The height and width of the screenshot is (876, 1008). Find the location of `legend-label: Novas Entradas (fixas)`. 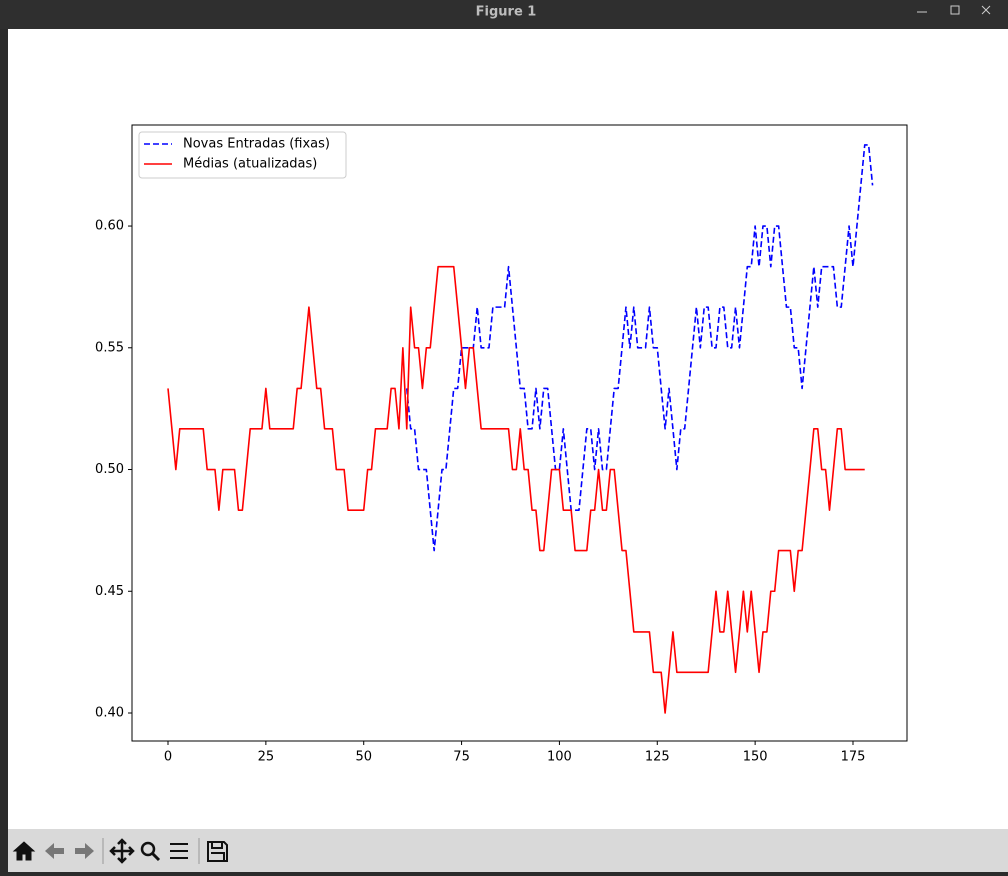

legend-label: Novas Entradas (fixas) is located at coordinates (256, 144).